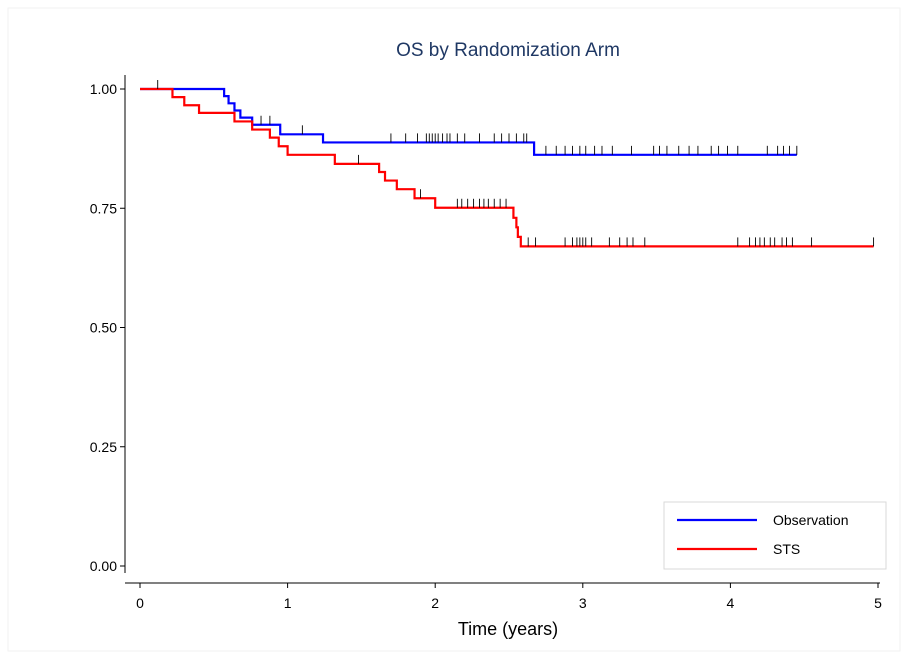 Image resolution: width=908 pixels, height=664 pixels. What do you see at coordinates (103, 328) in the screenshot?
I see `y-tick-label: 0.50` at bounding box center [103, 328].